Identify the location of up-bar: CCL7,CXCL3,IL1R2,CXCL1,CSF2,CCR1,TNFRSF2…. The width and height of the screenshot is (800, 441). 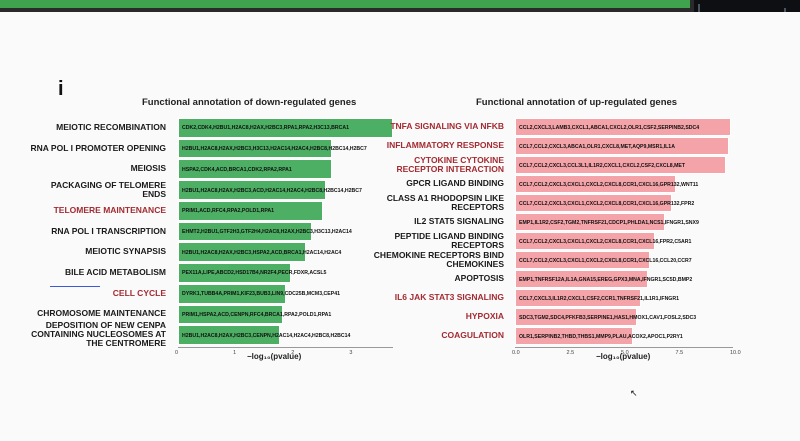
(597, 298).